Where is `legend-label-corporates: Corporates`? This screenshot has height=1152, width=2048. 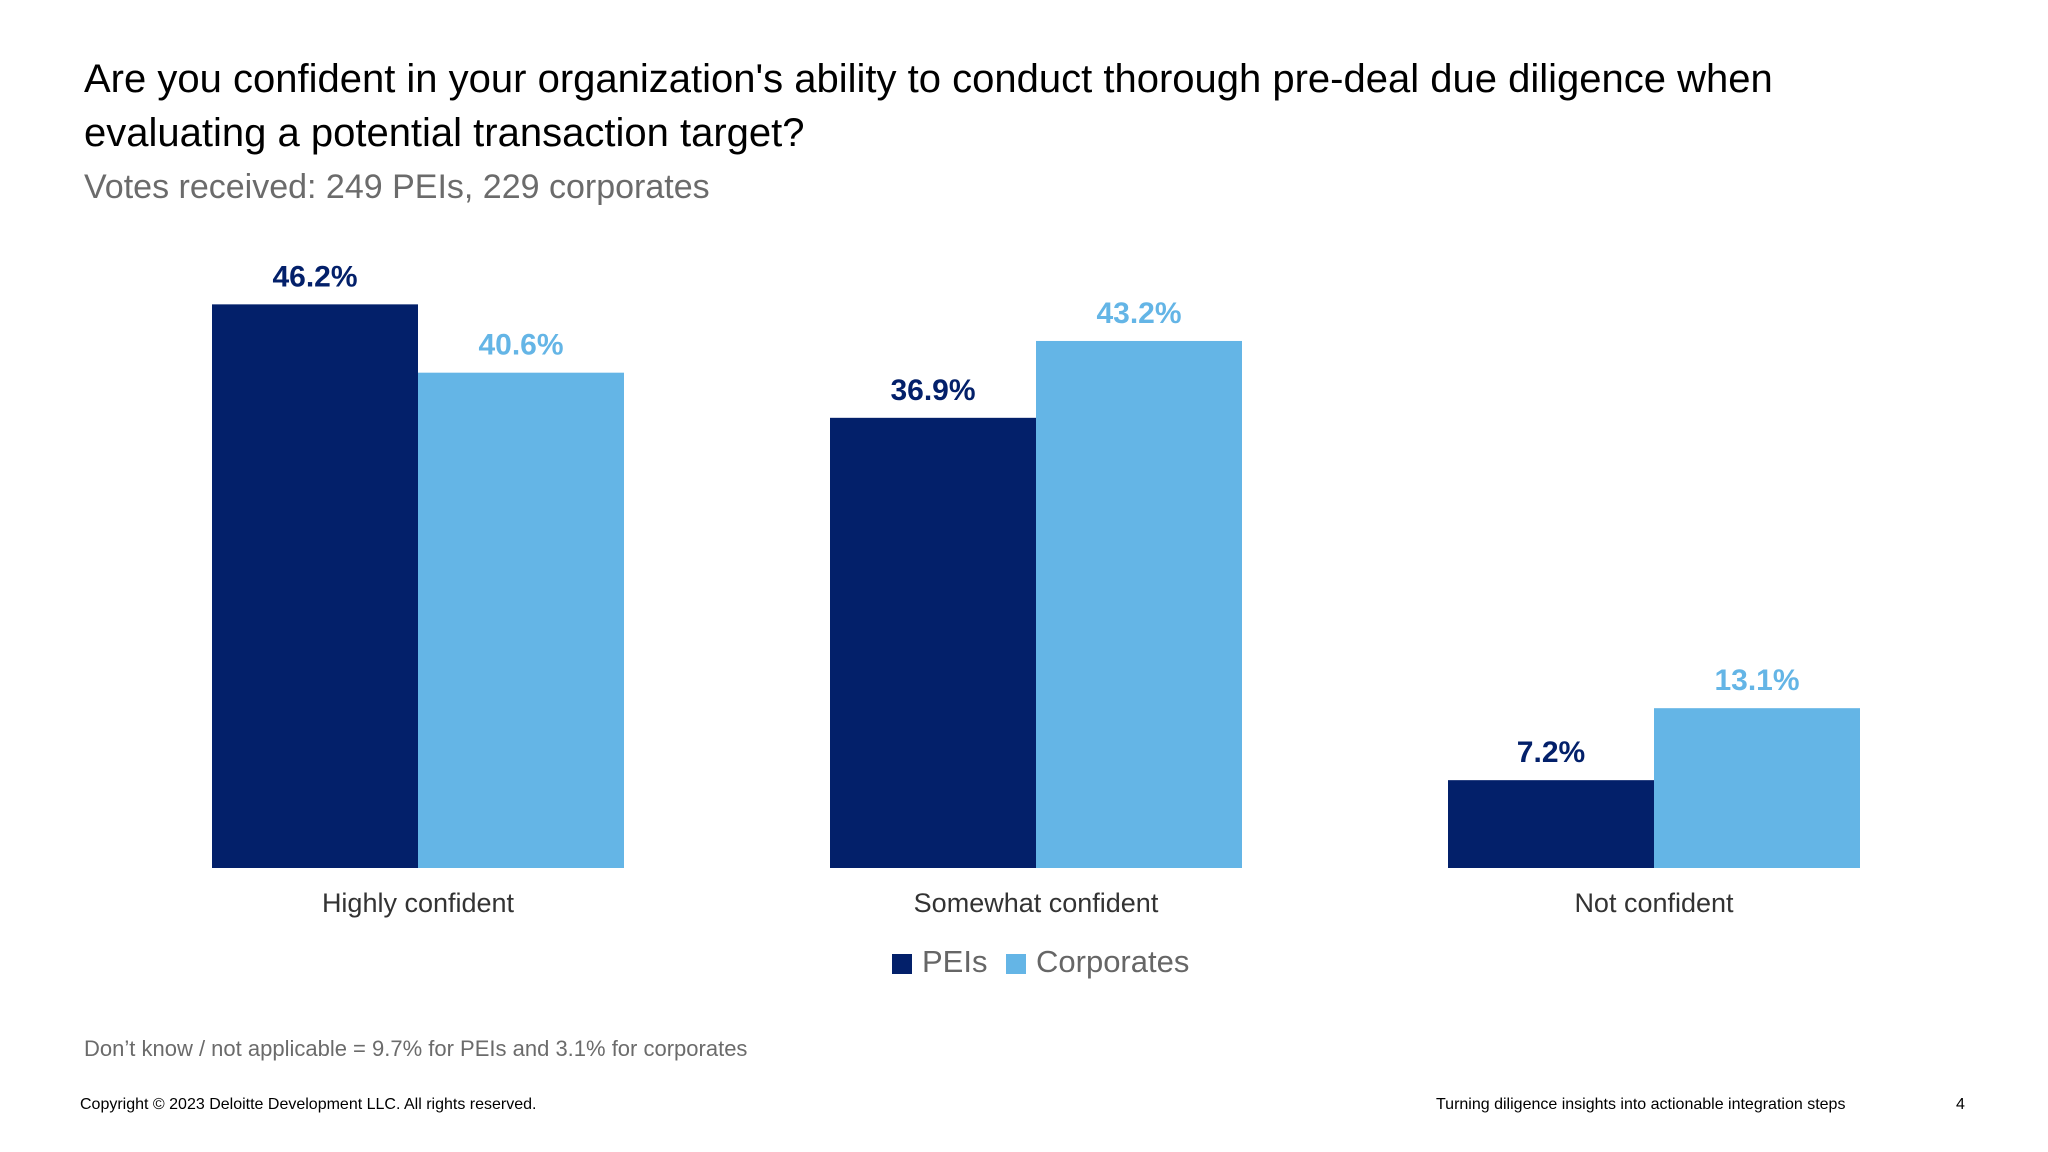
legend-label-corporates: Corporates is located at coordinates (1112, 961).